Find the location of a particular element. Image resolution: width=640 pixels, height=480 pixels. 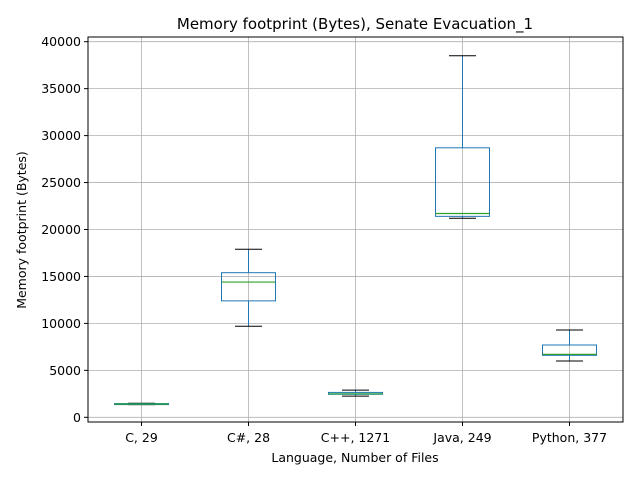

y-tick-label: 5000 is located at coordinates (65, 370).